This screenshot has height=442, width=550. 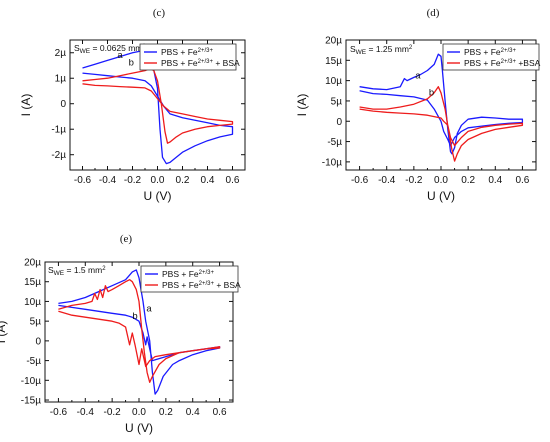 What do you see at coordinates (381, 50) in the screenshot?
I see `electrode-area-label: SWE = 1.25 mm2` at bounding box center [381, 50].